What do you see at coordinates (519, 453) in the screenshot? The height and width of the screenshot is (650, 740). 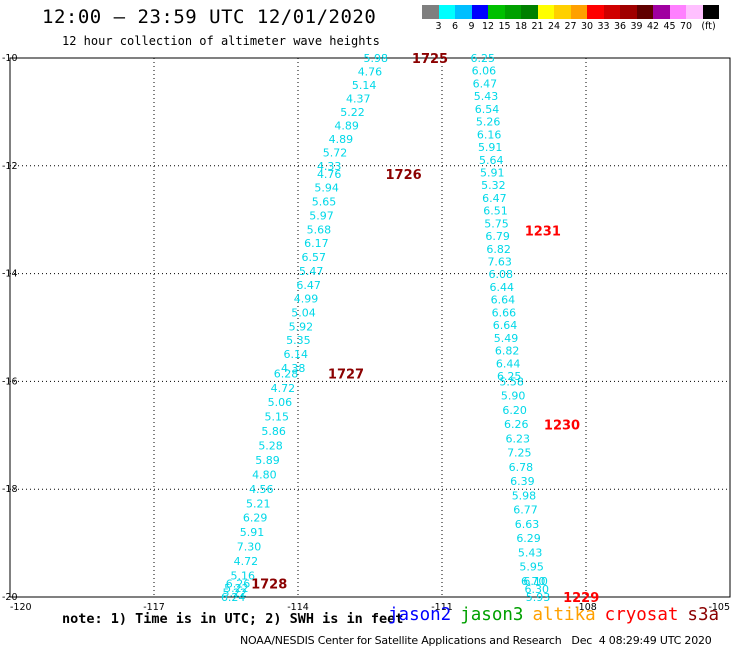 I see `wave-height-value: 7.25` at bounding box center [519, 453].